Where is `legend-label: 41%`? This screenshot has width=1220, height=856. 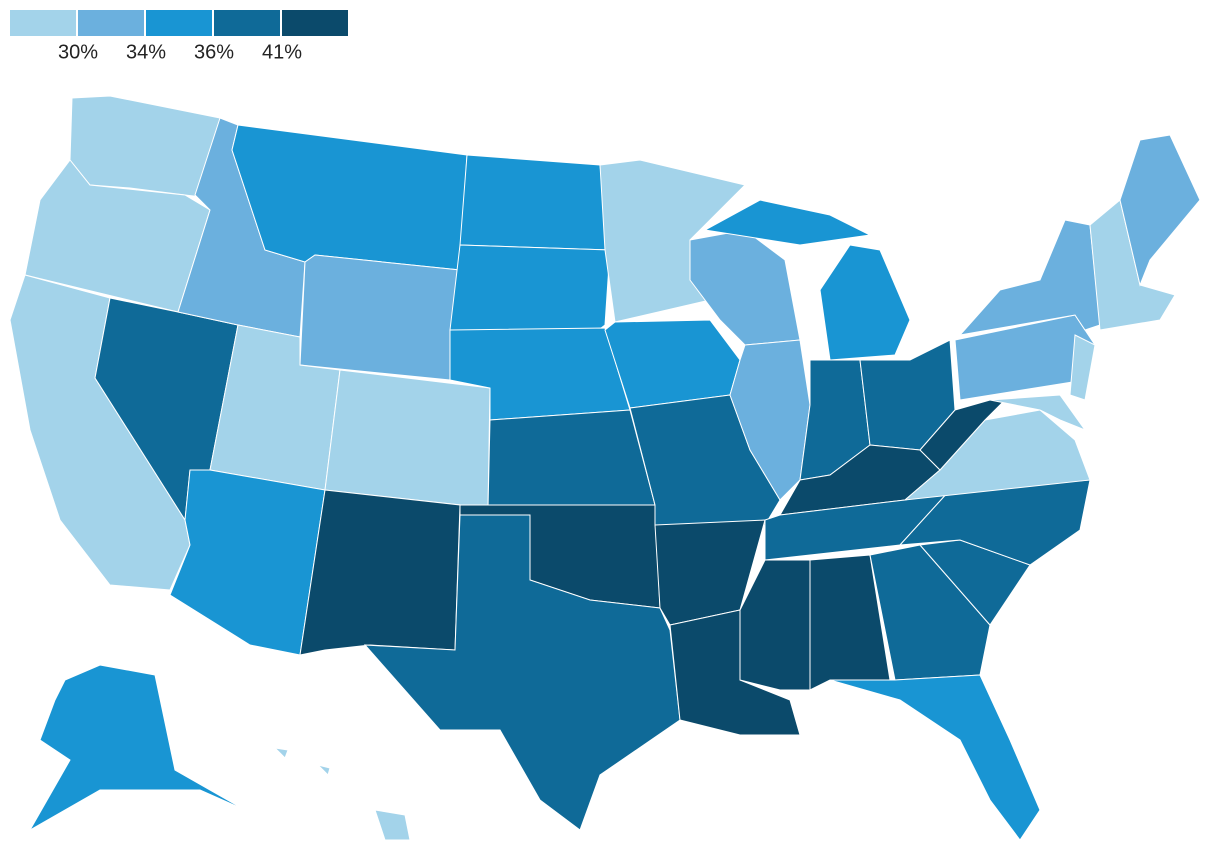
legend-label: 41% is located at coordinates (282, 52).